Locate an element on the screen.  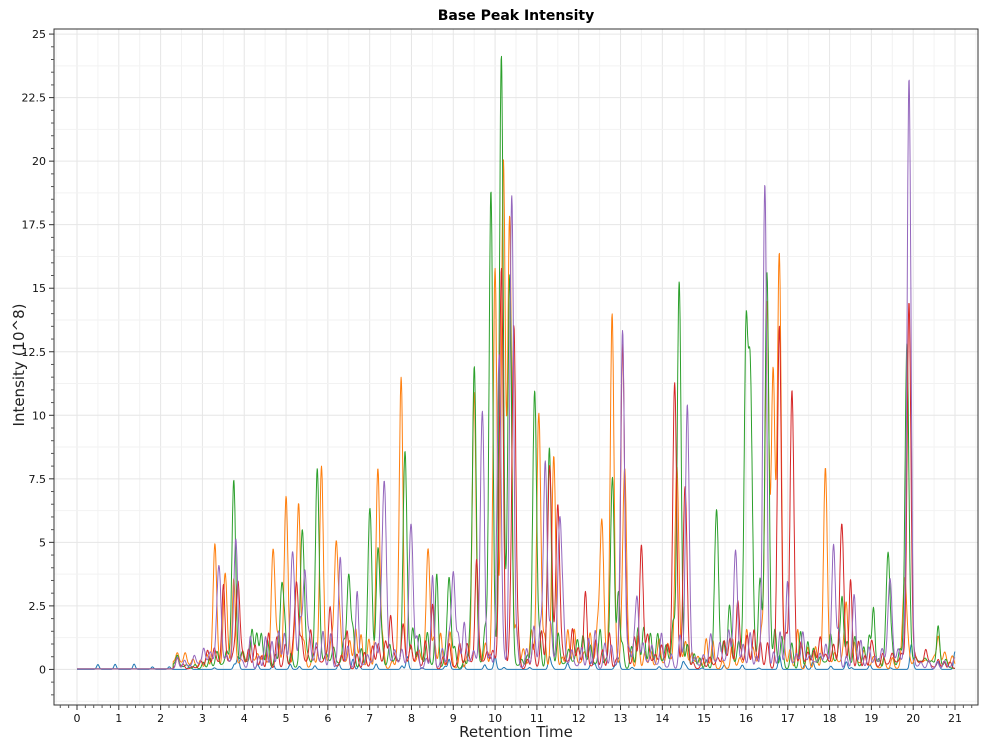
x-tick-label: 15 is located at coordinates (704, 718).